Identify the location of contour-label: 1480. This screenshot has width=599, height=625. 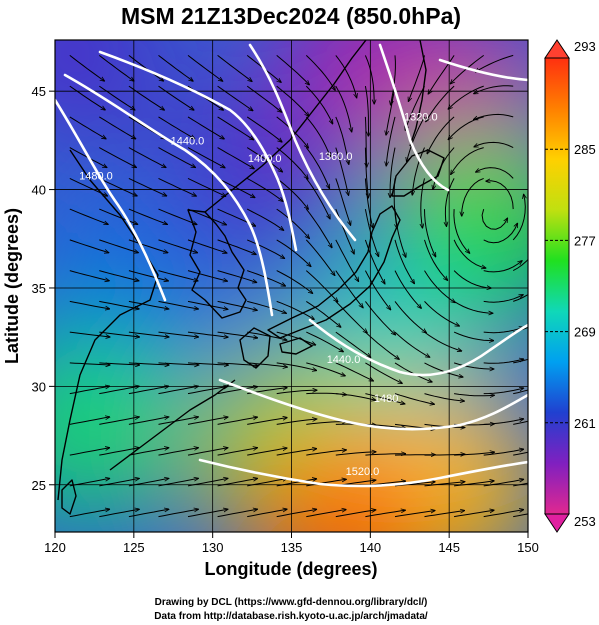
(386, 399).